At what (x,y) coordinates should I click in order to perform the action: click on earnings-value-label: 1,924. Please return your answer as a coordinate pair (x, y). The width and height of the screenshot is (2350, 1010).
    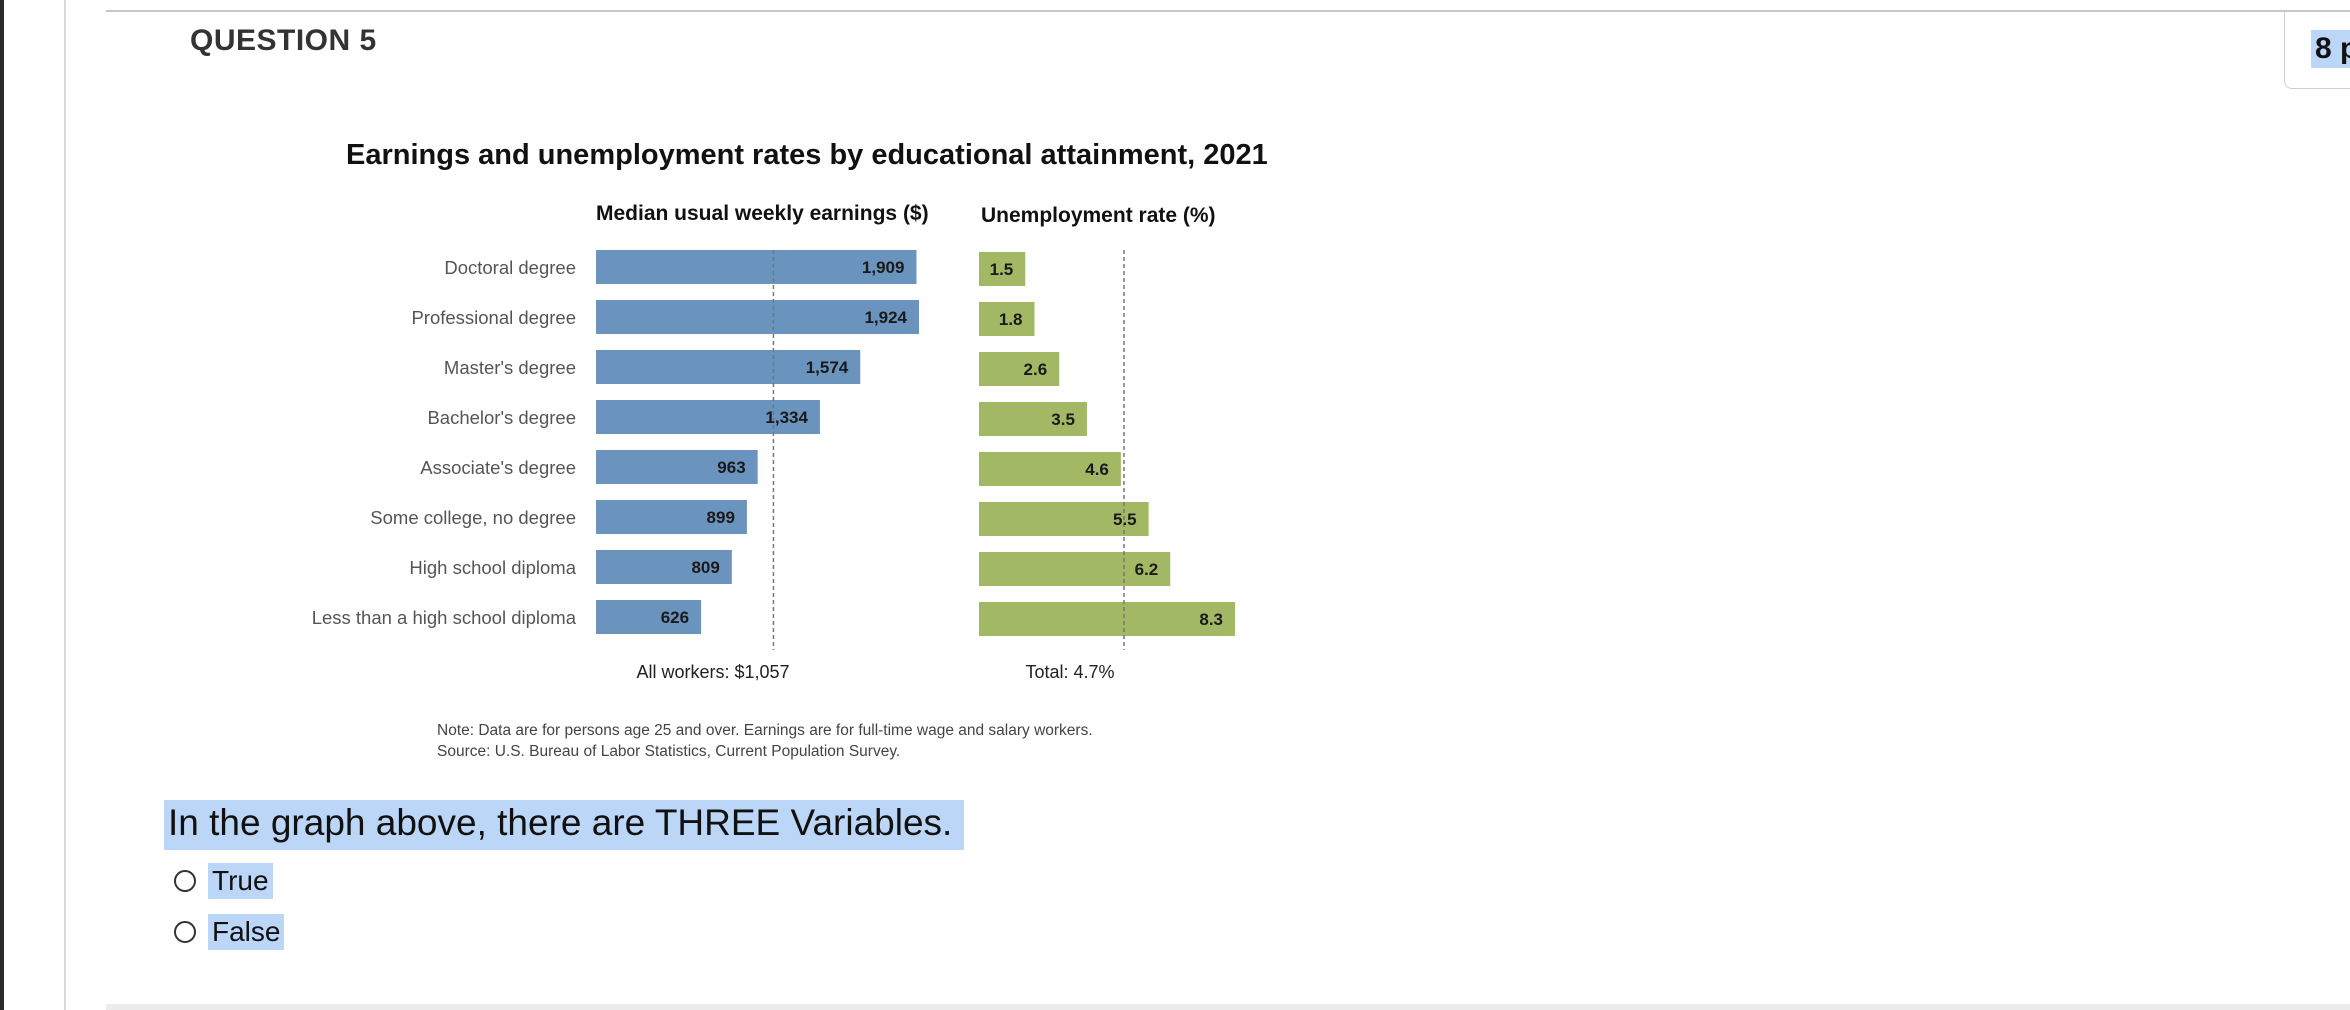
    Looking at the image, I should click on (885, 317).